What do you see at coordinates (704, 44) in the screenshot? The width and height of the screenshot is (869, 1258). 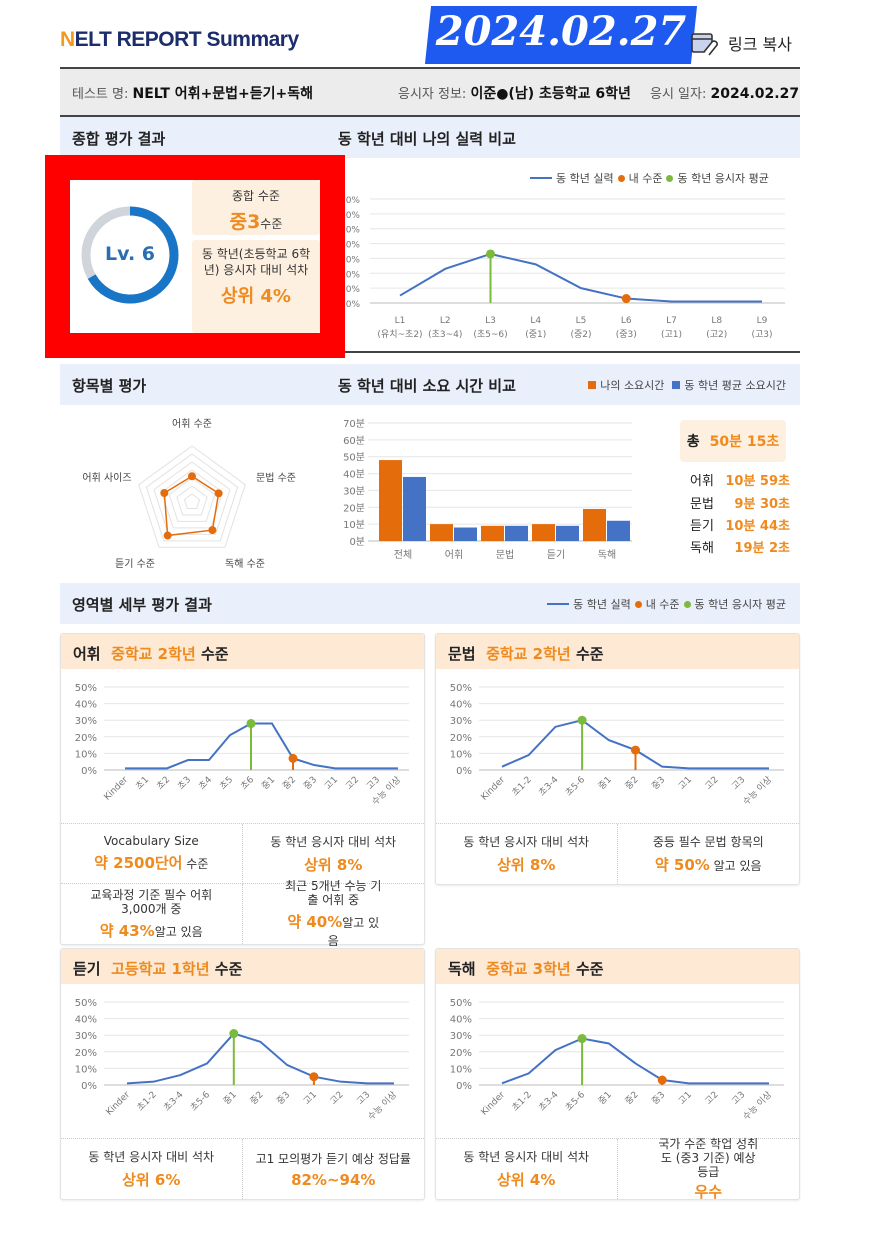 I see `link-copy-icon` at bounding box center [704, 44].